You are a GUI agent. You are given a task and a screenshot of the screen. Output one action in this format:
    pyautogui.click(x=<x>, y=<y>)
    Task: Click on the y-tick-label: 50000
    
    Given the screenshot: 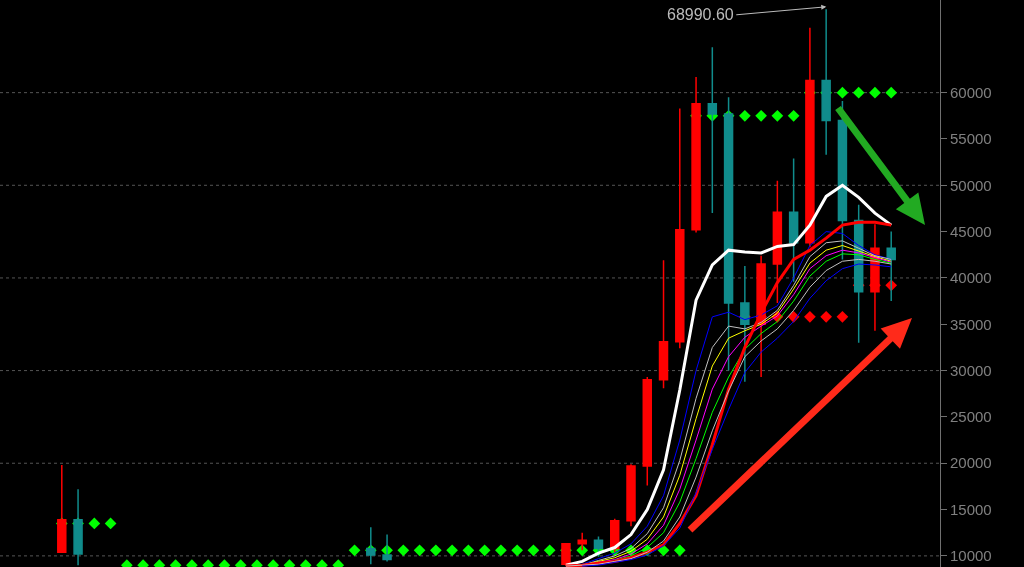 What is the action you would take?
    pyautogui.click(x=971, y=185)
    